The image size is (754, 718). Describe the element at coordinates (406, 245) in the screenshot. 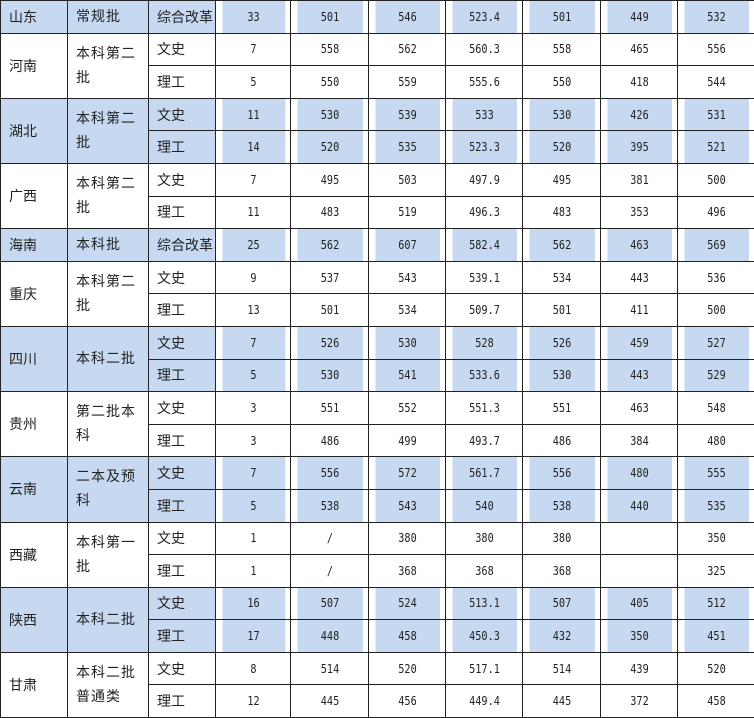

I see `score-2-cell: 607` at that location.